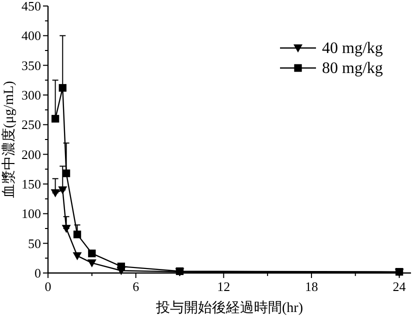 This screenshot has width=414, height=319. Describe the element at coordinates (229, 308) in the screenshot. I see `x-axis-title: 投与開始後経過時間(hr)` at that location.